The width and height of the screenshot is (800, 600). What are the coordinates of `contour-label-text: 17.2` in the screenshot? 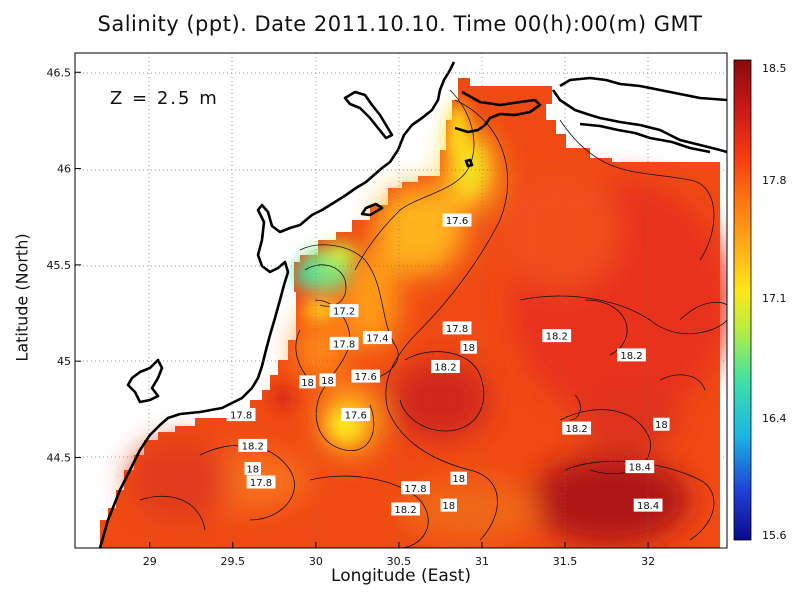 It's located at (344, 312).